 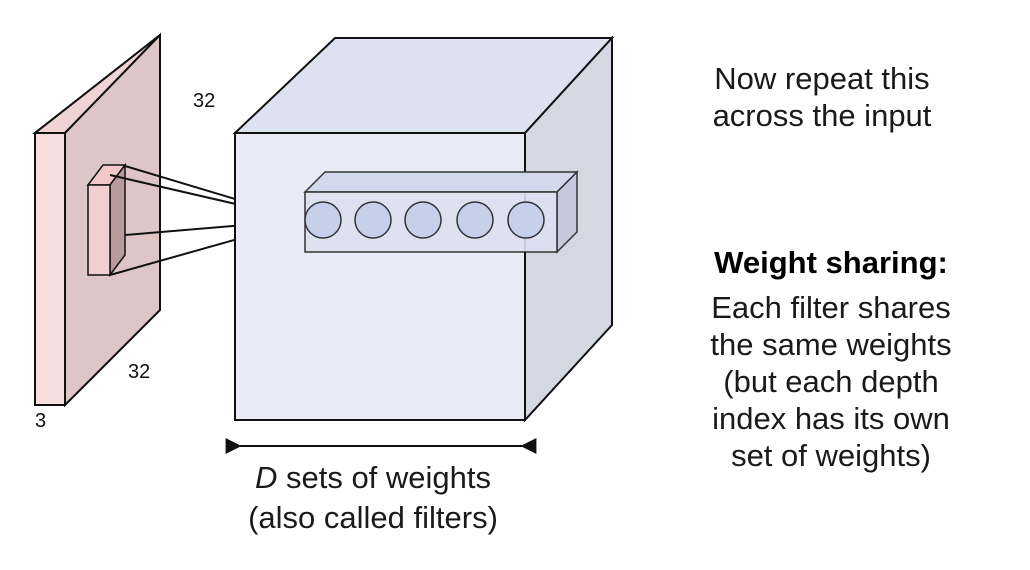 I want to click on input-width-label: 32, so click(x=139, y=372).